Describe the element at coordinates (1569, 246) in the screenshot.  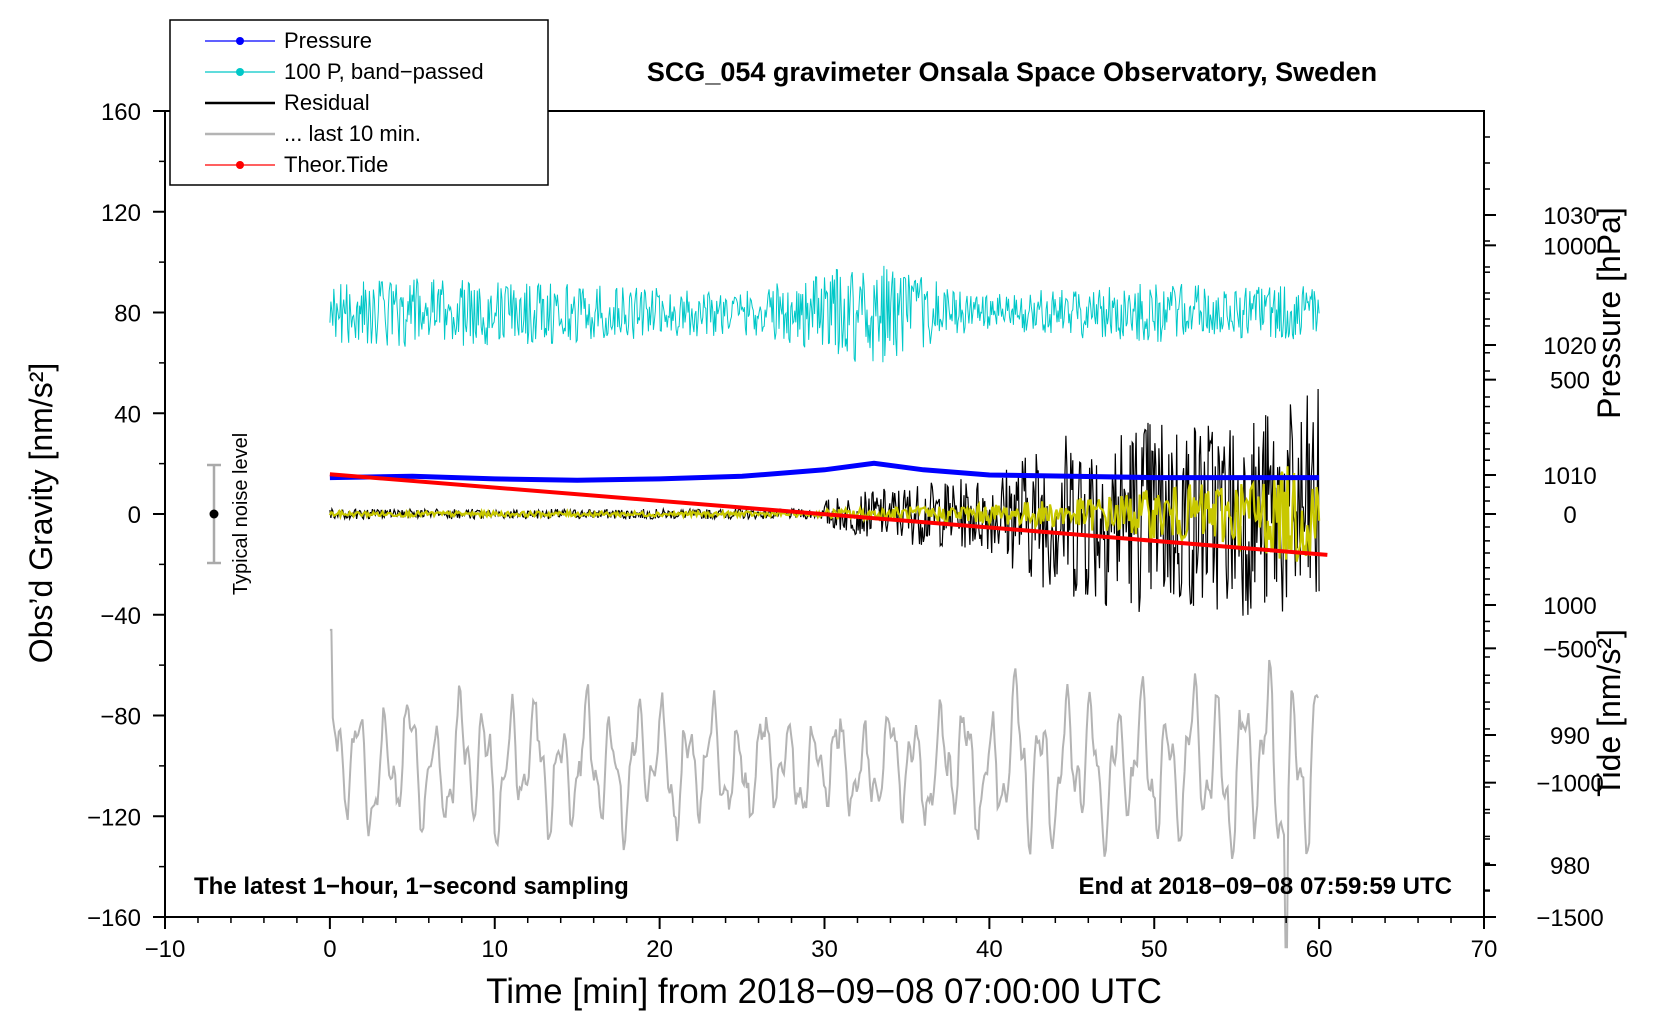
I see `y-tide-tick-label: 1000` at that location.